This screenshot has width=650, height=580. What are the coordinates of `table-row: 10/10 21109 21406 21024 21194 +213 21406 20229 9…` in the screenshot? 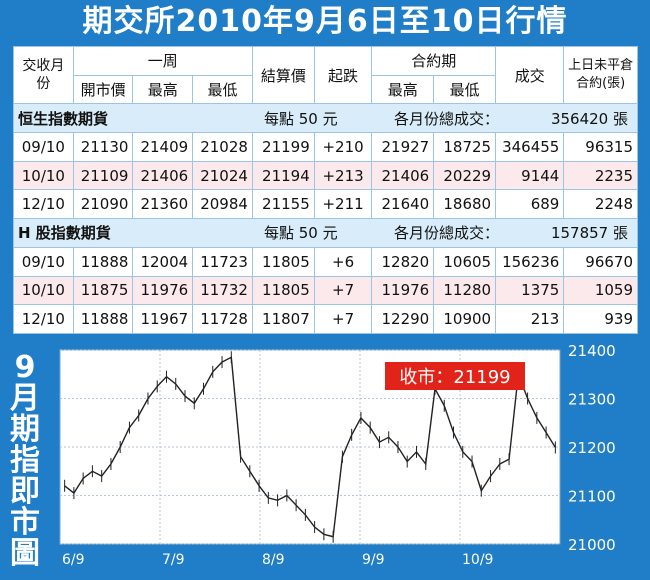 It's located at (325, 175).